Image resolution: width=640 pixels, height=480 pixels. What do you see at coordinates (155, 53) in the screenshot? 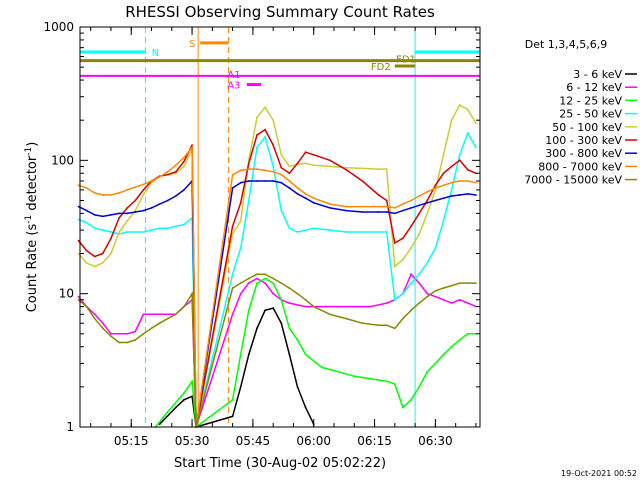
I see `night-label: N` at bounding box center [155, 53].